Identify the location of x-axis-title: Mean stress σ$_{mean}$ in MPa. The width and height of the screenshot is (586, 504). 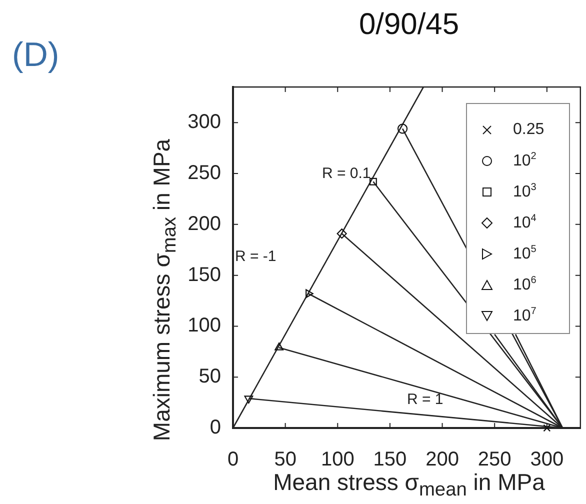
(409, 485).